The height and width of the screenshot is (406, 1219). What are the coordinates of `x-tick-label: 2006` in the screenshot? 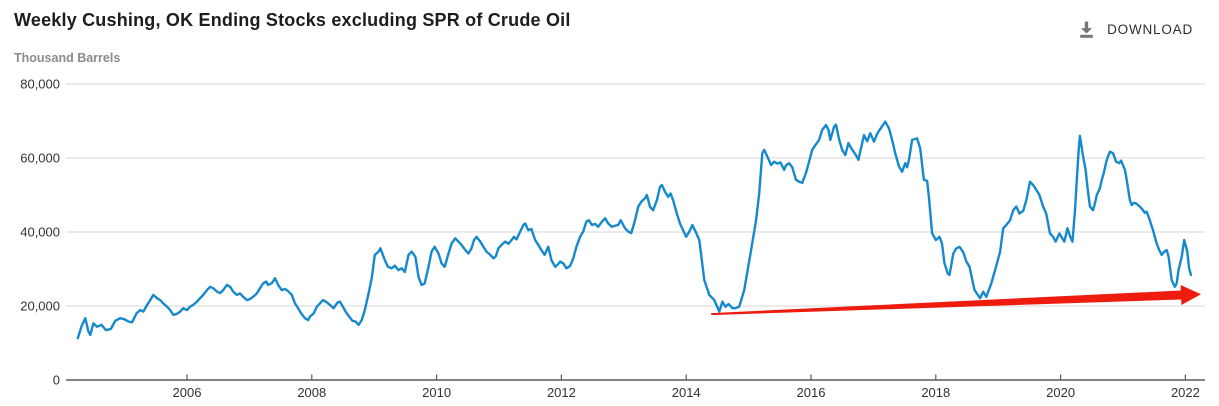 It's located at (187, 392).